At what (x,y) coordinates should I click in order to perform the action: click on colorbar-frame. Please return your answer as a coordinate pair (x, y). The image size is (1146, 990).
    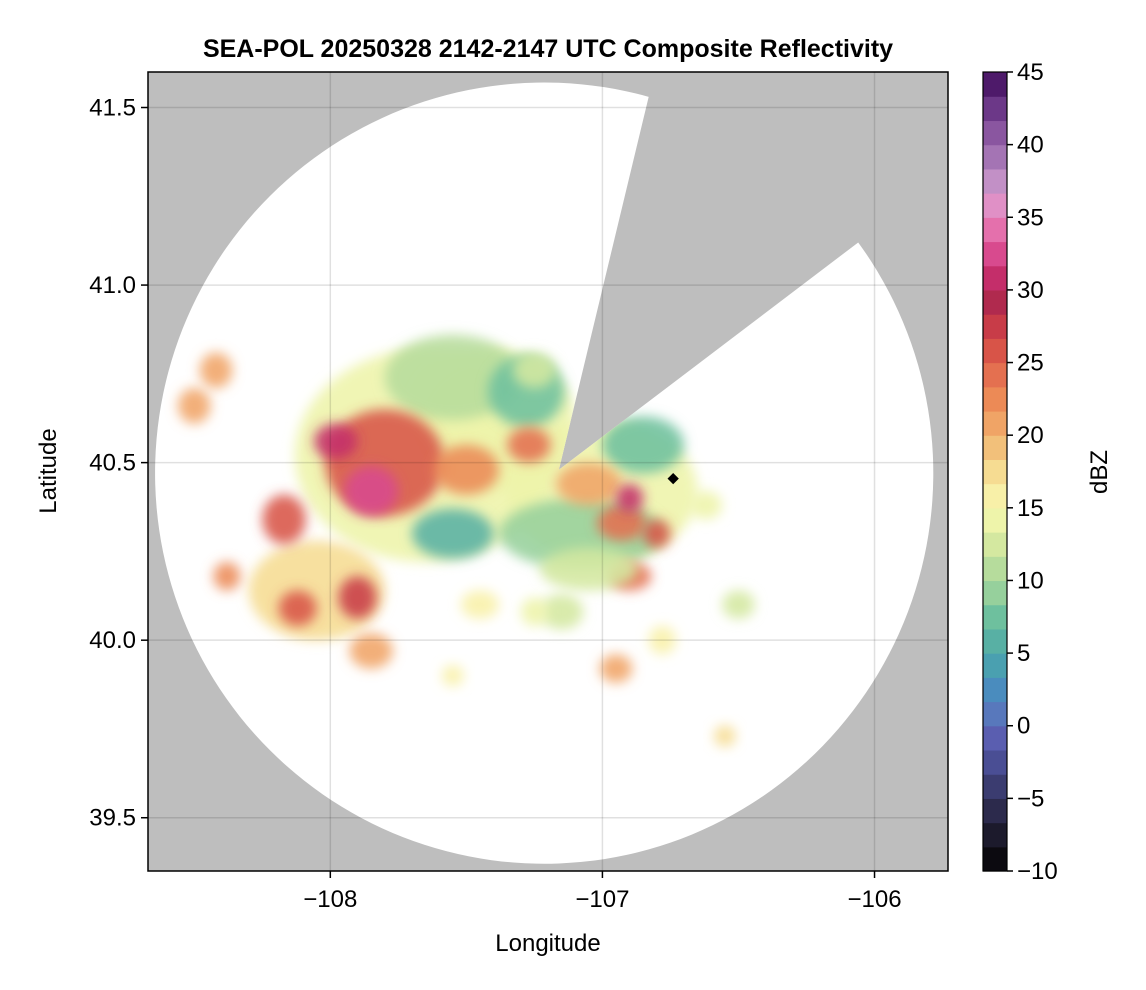
    Looking at the image, I should click on (995, 471).